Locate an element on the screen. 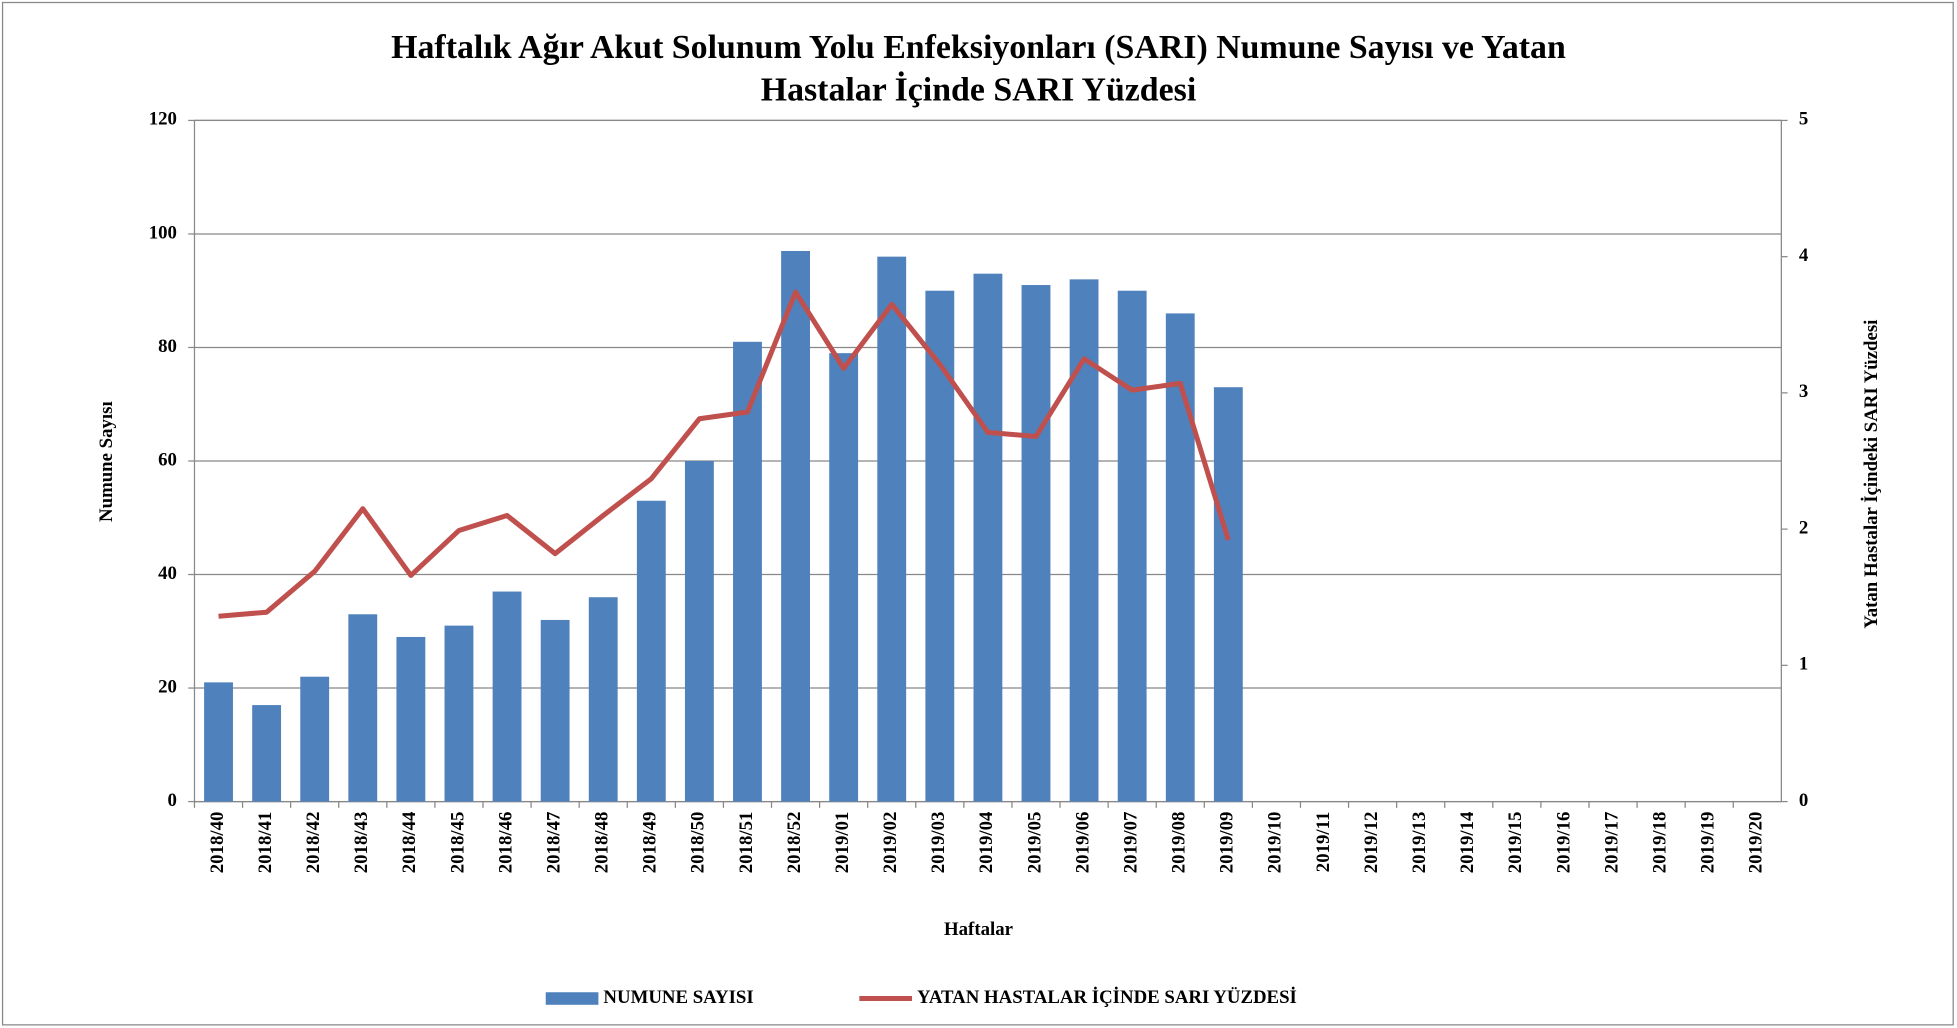 The image size is (1957, 1028). x-tick-label: 2018/40 is located at coordinates (217, 843).